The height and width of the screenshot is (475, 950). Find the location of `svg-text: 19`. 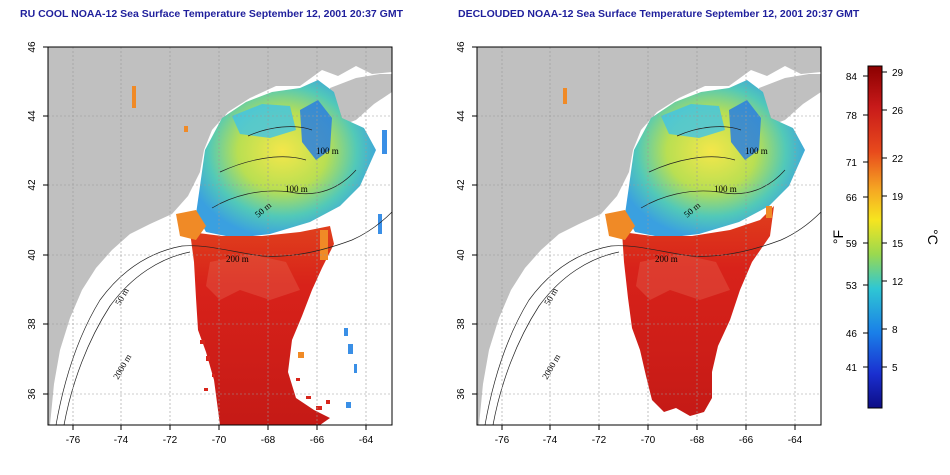

svg-text: 19 is located at coordinates (898, 197).